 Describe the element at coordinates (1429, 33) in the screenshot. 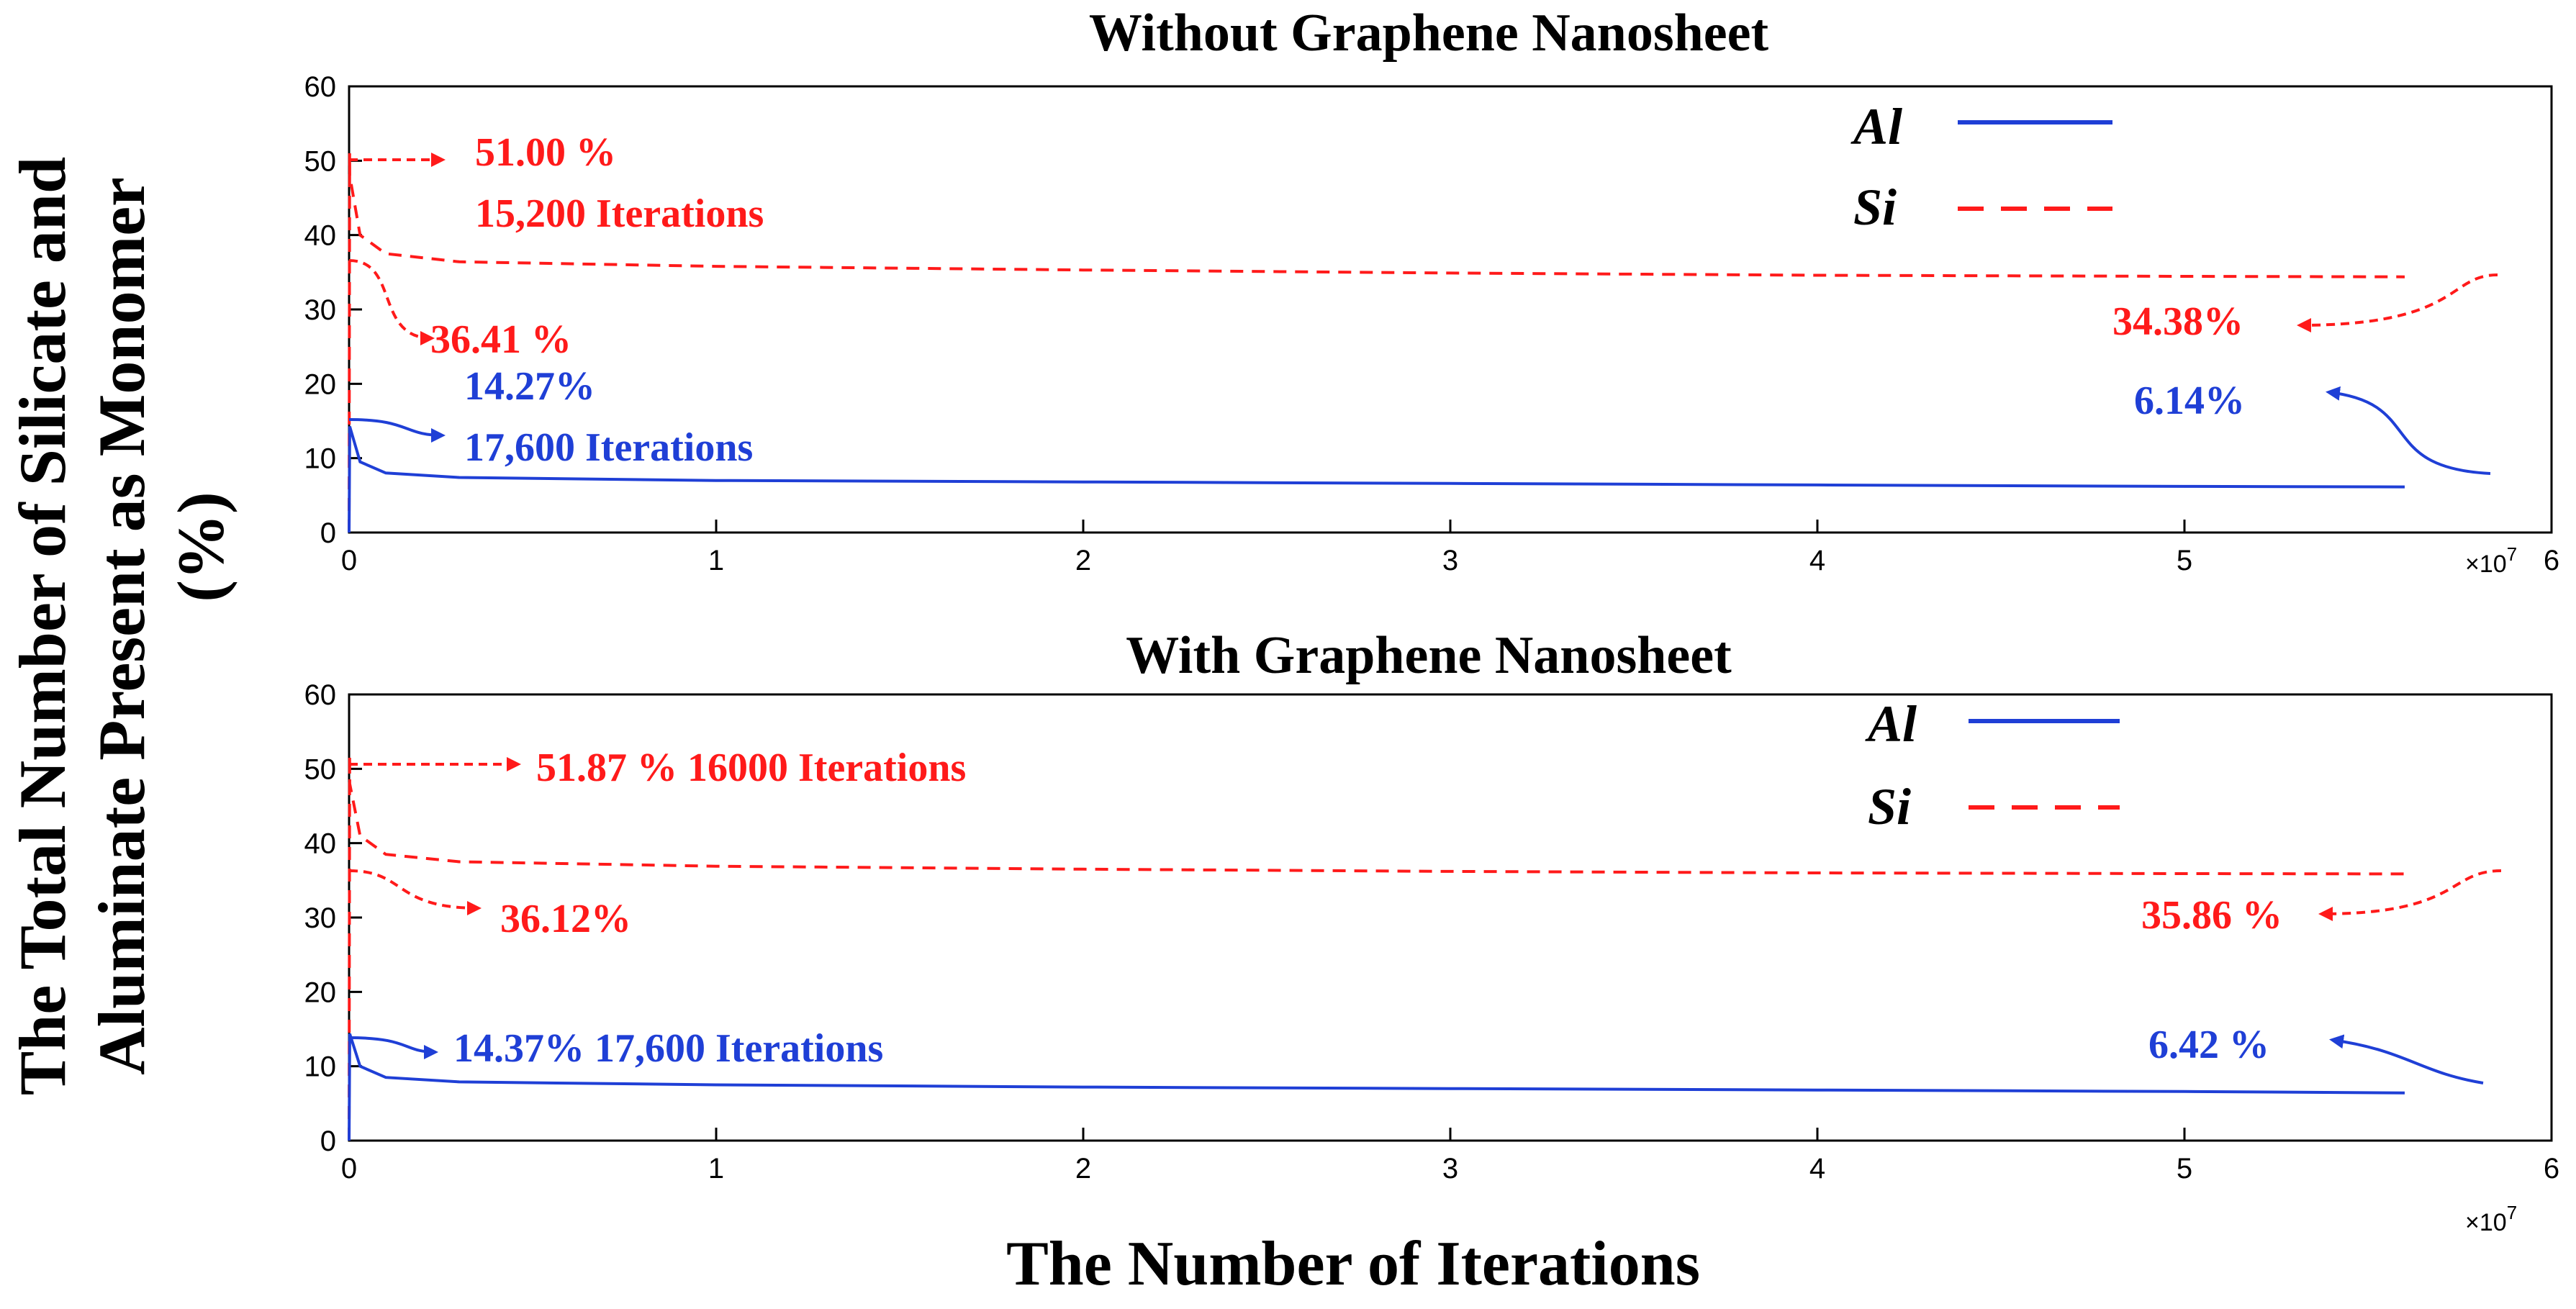

I see `chart-title: Without Graphene Nanosheet` at that location.